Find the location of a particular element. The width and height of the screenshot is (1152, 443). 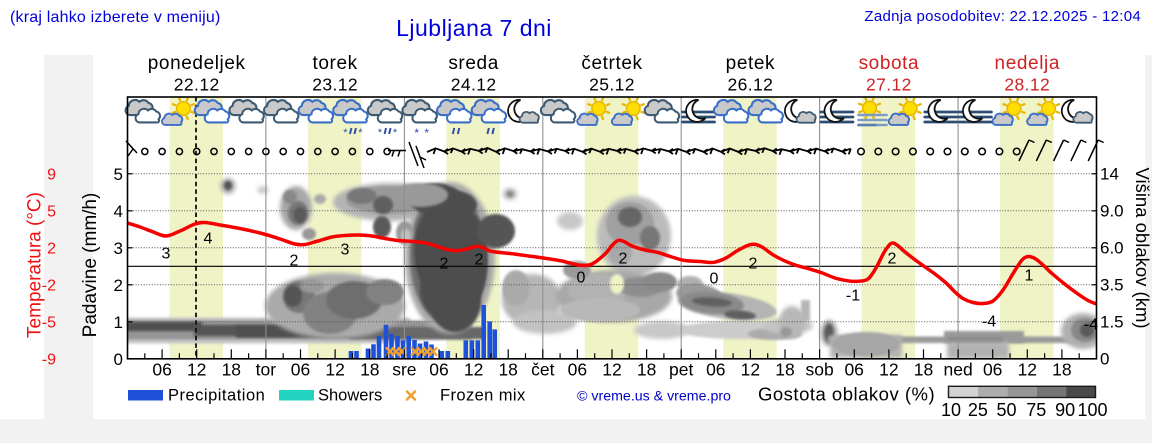

svg-text: 24.12 is located at coordinates (474, 85).